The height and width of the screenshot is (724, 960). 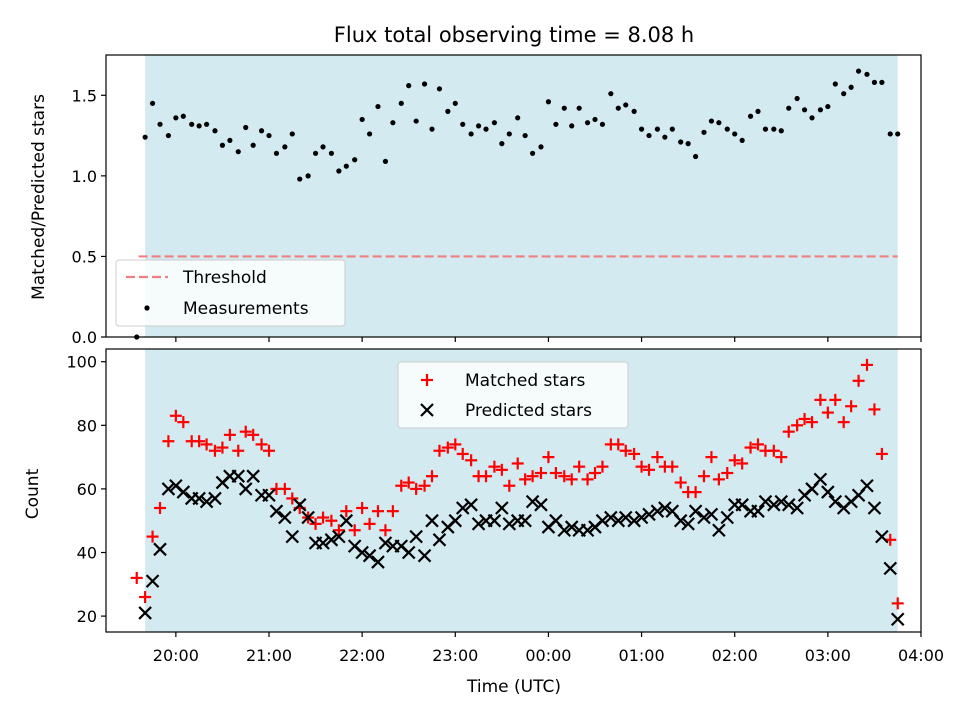 I want to click on x-tick-label: 20:00, so click(x=176, y=655).